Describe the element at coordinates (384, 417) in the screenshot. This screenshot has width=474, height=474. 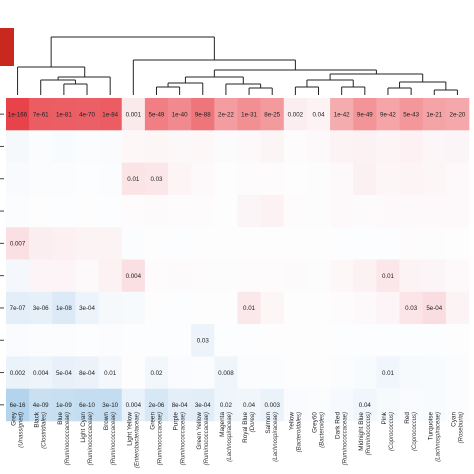
I see `column-name: Pink` at that location.